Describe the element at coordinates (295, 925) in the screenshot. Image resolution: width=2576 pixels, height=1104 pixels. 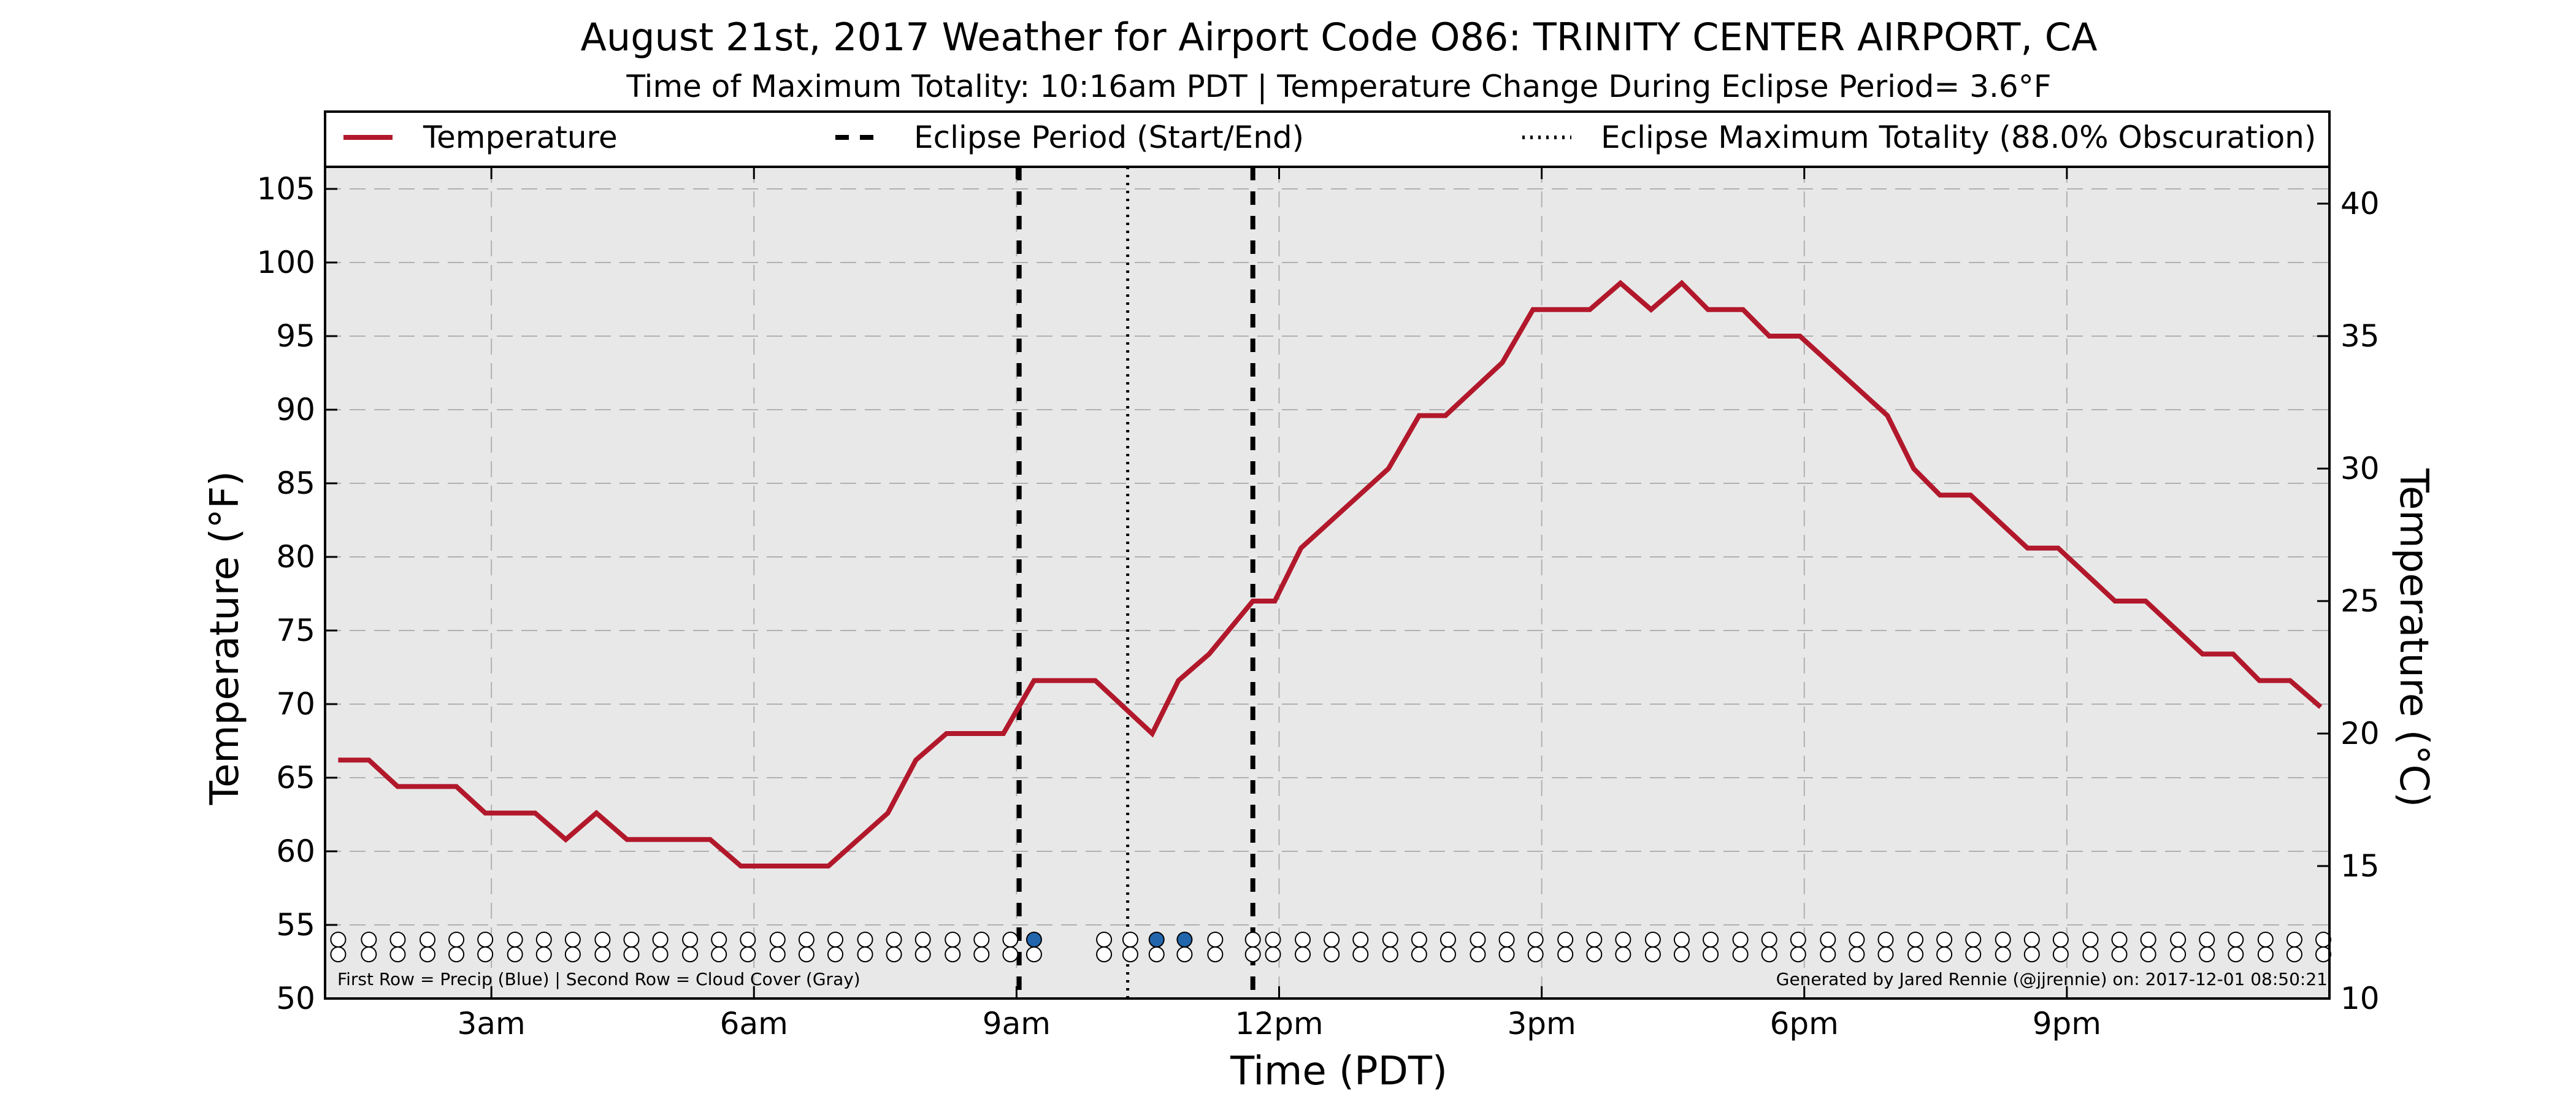
I see `y-tick-label: 55` at that location.